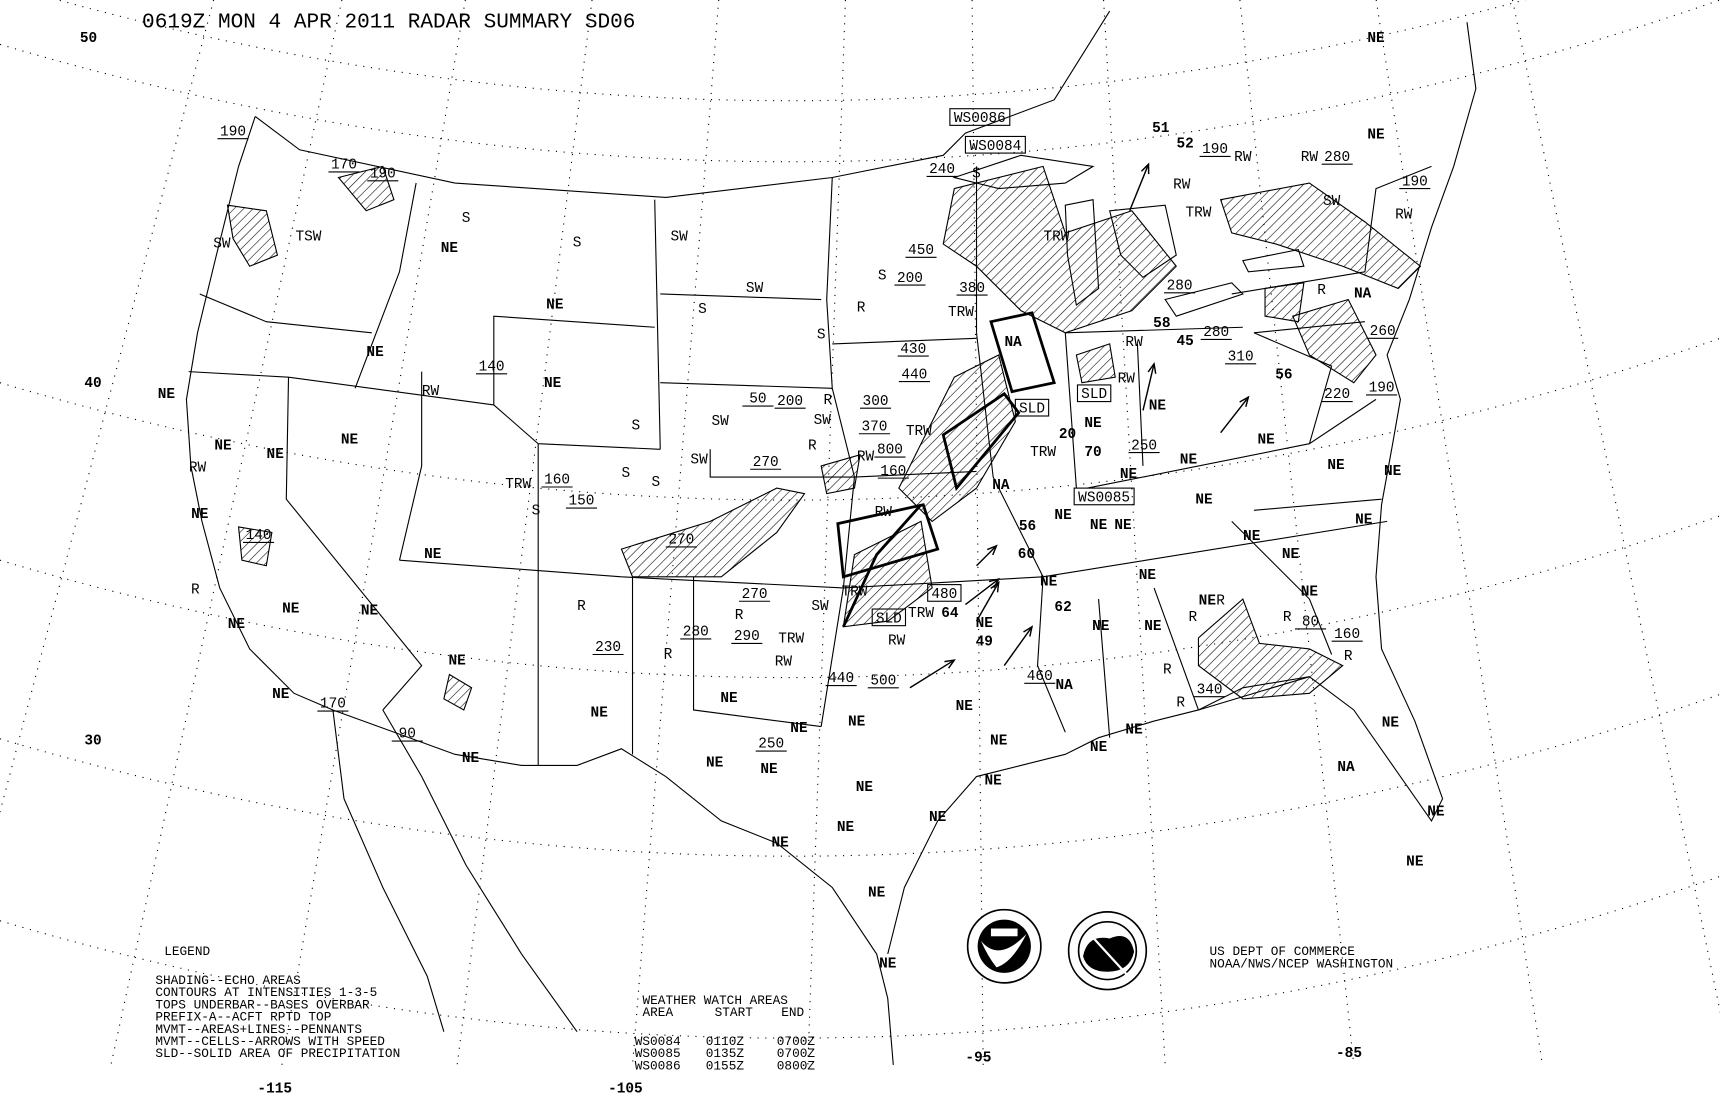 The width and height of the screenshot is (1720, 1106). What do you see at coordinates (1337, 395) in the screenshot?
I see `tops-label: 220` at bounding box center [1337, 395].